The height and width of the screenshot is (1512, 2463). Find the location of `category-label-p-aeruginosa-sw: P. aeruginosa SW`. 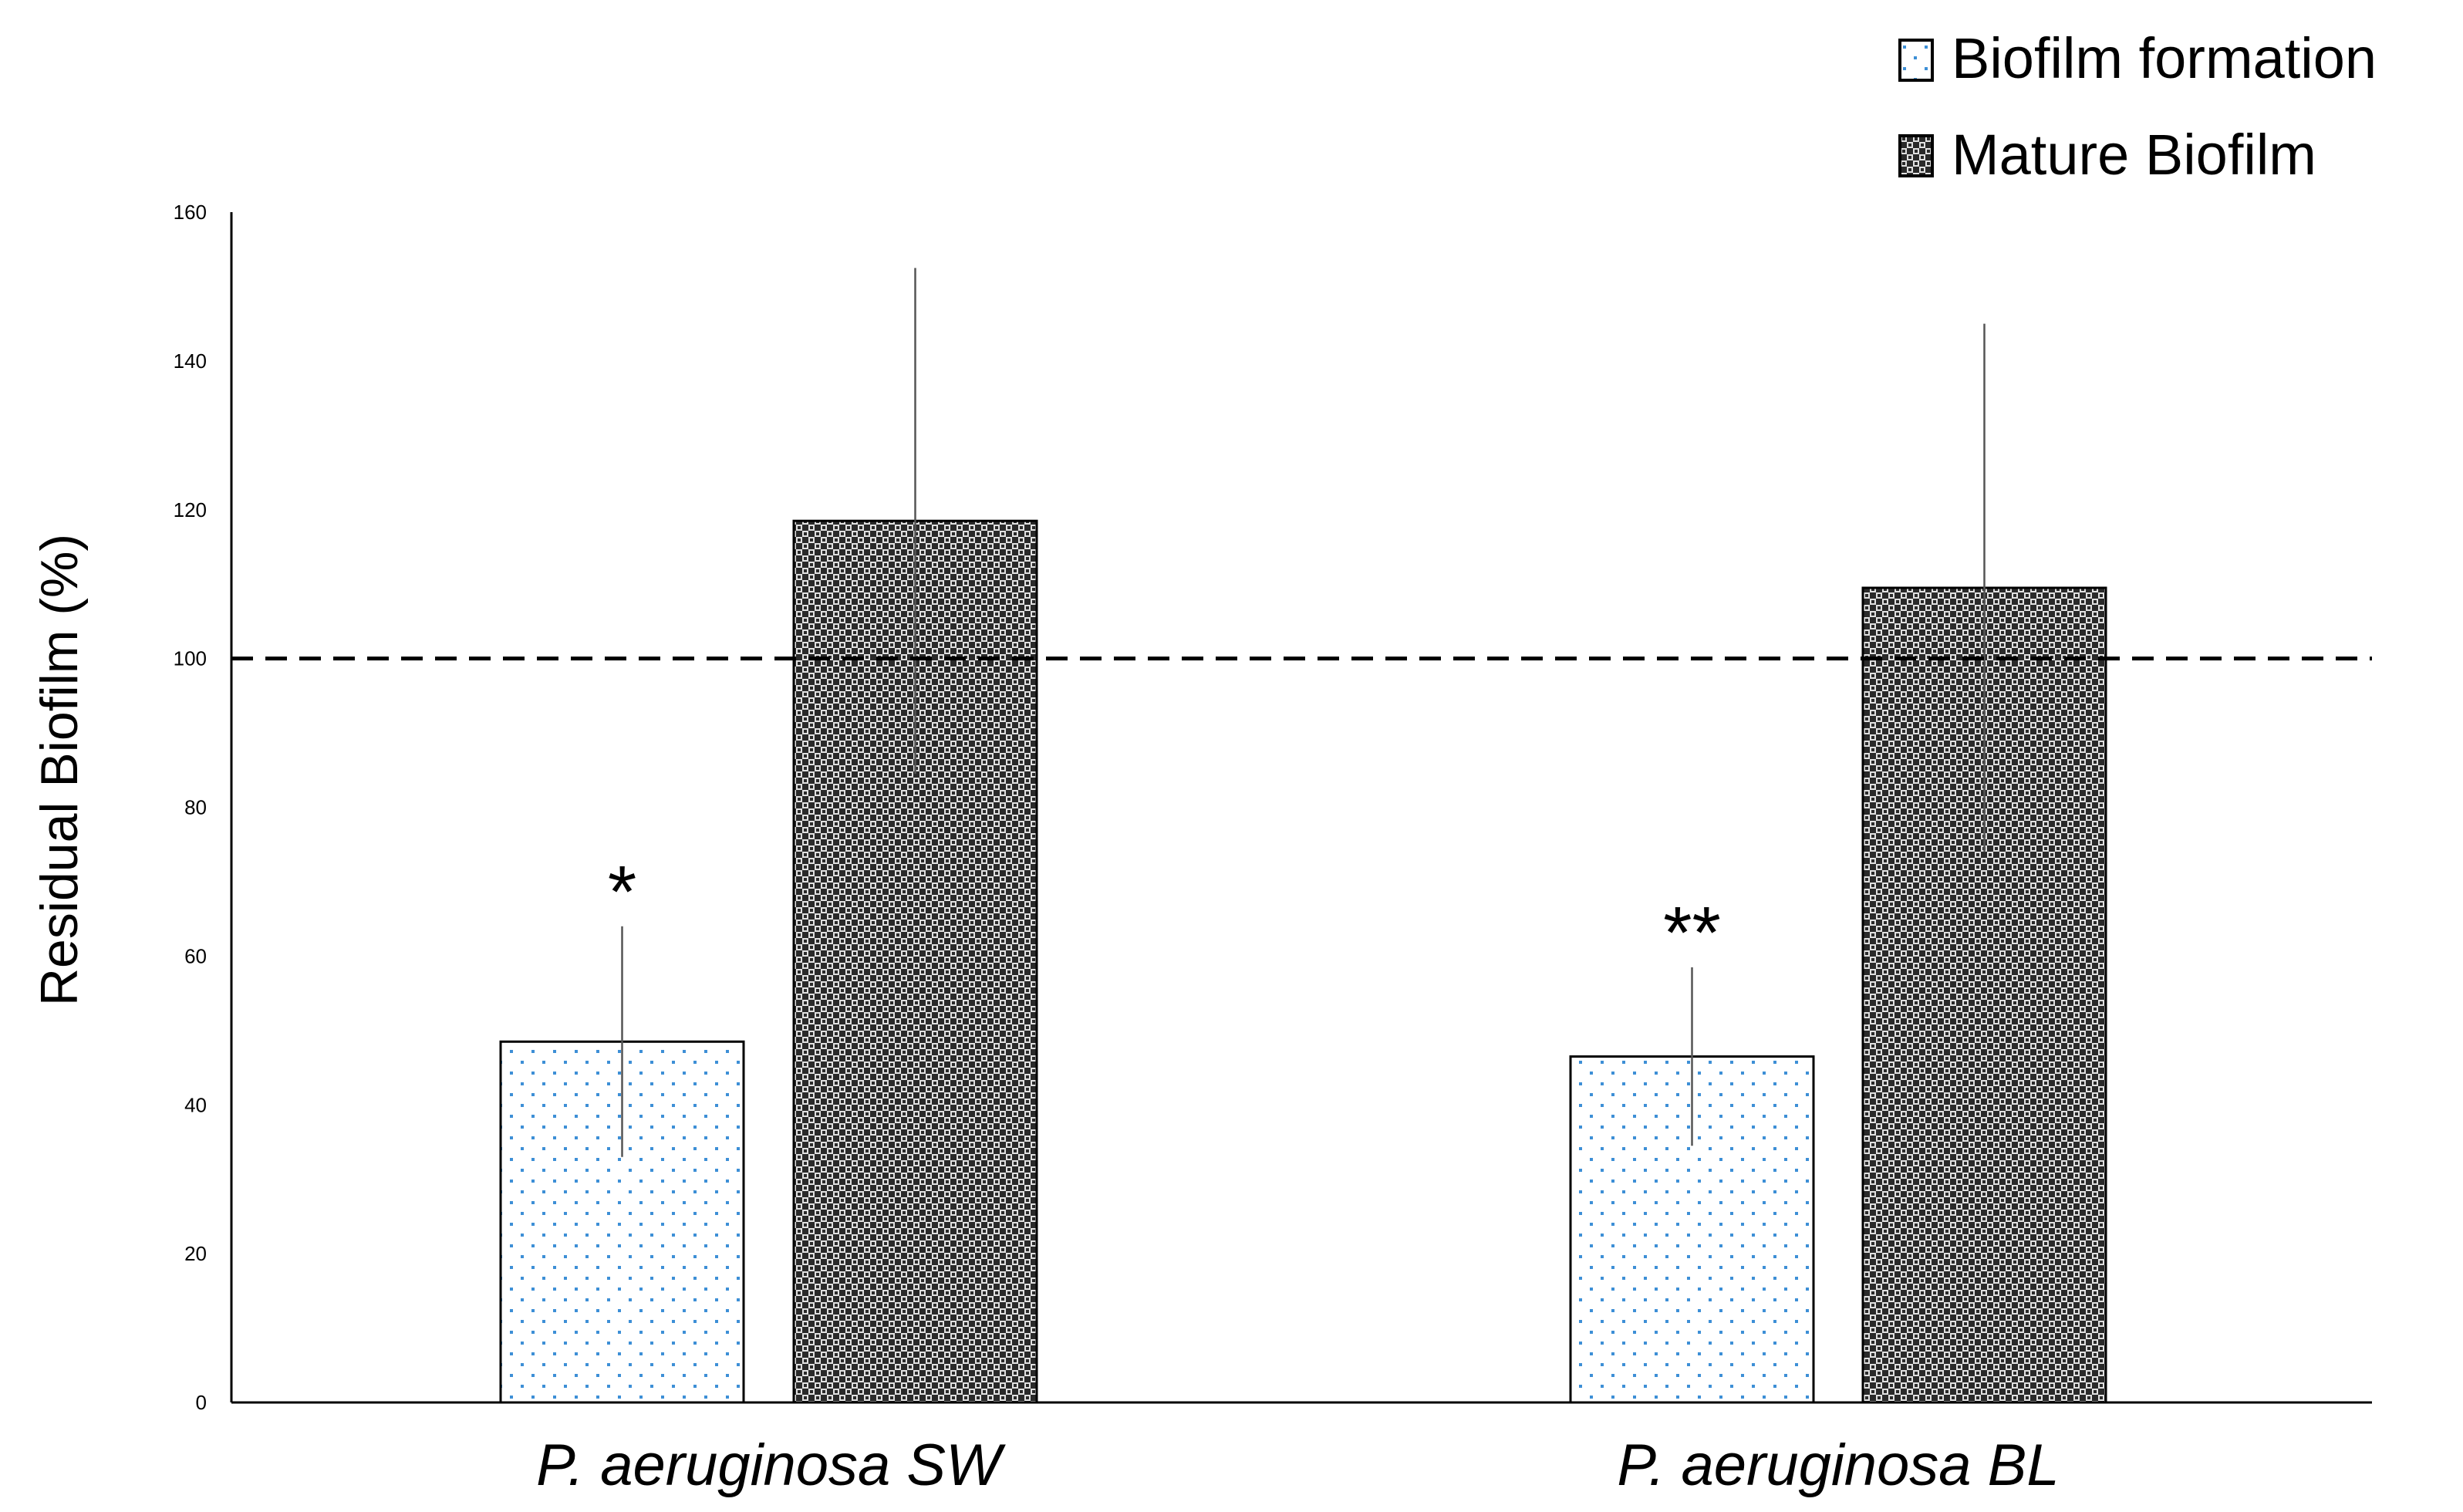

category-label-p-aeruginosa-sw: P. aeruginosa SW is located at coordinates (771, 1465).